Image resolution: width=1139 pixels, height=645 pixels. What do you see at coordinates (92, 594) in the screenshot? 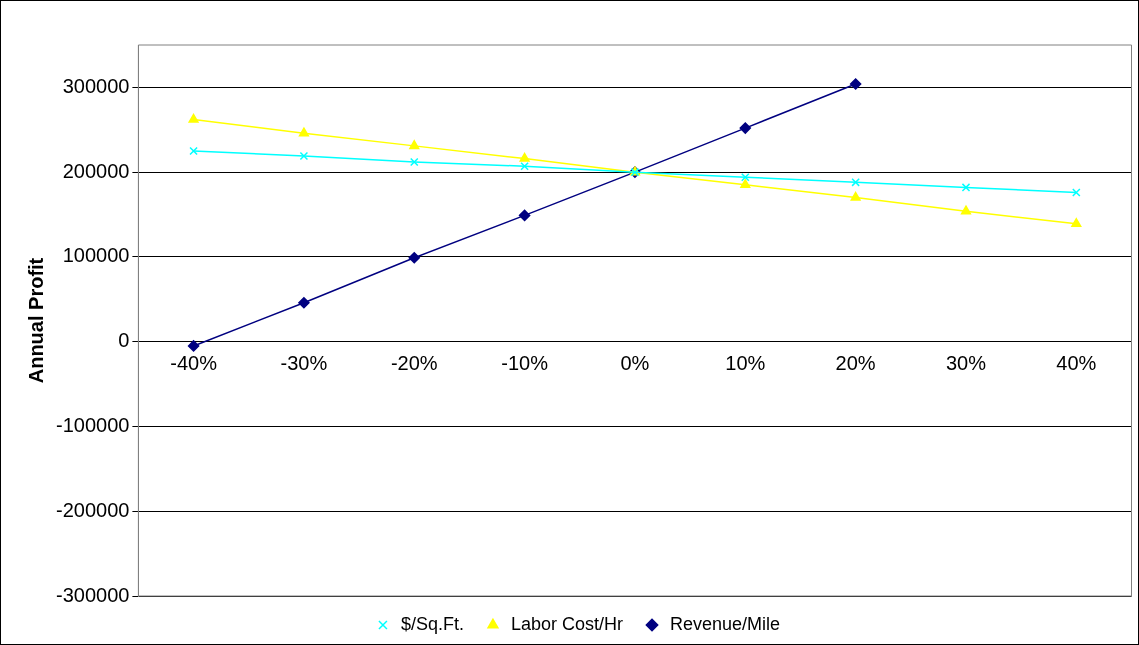
I see `y-tick-label: -300000` at bounding box center [92, 594].